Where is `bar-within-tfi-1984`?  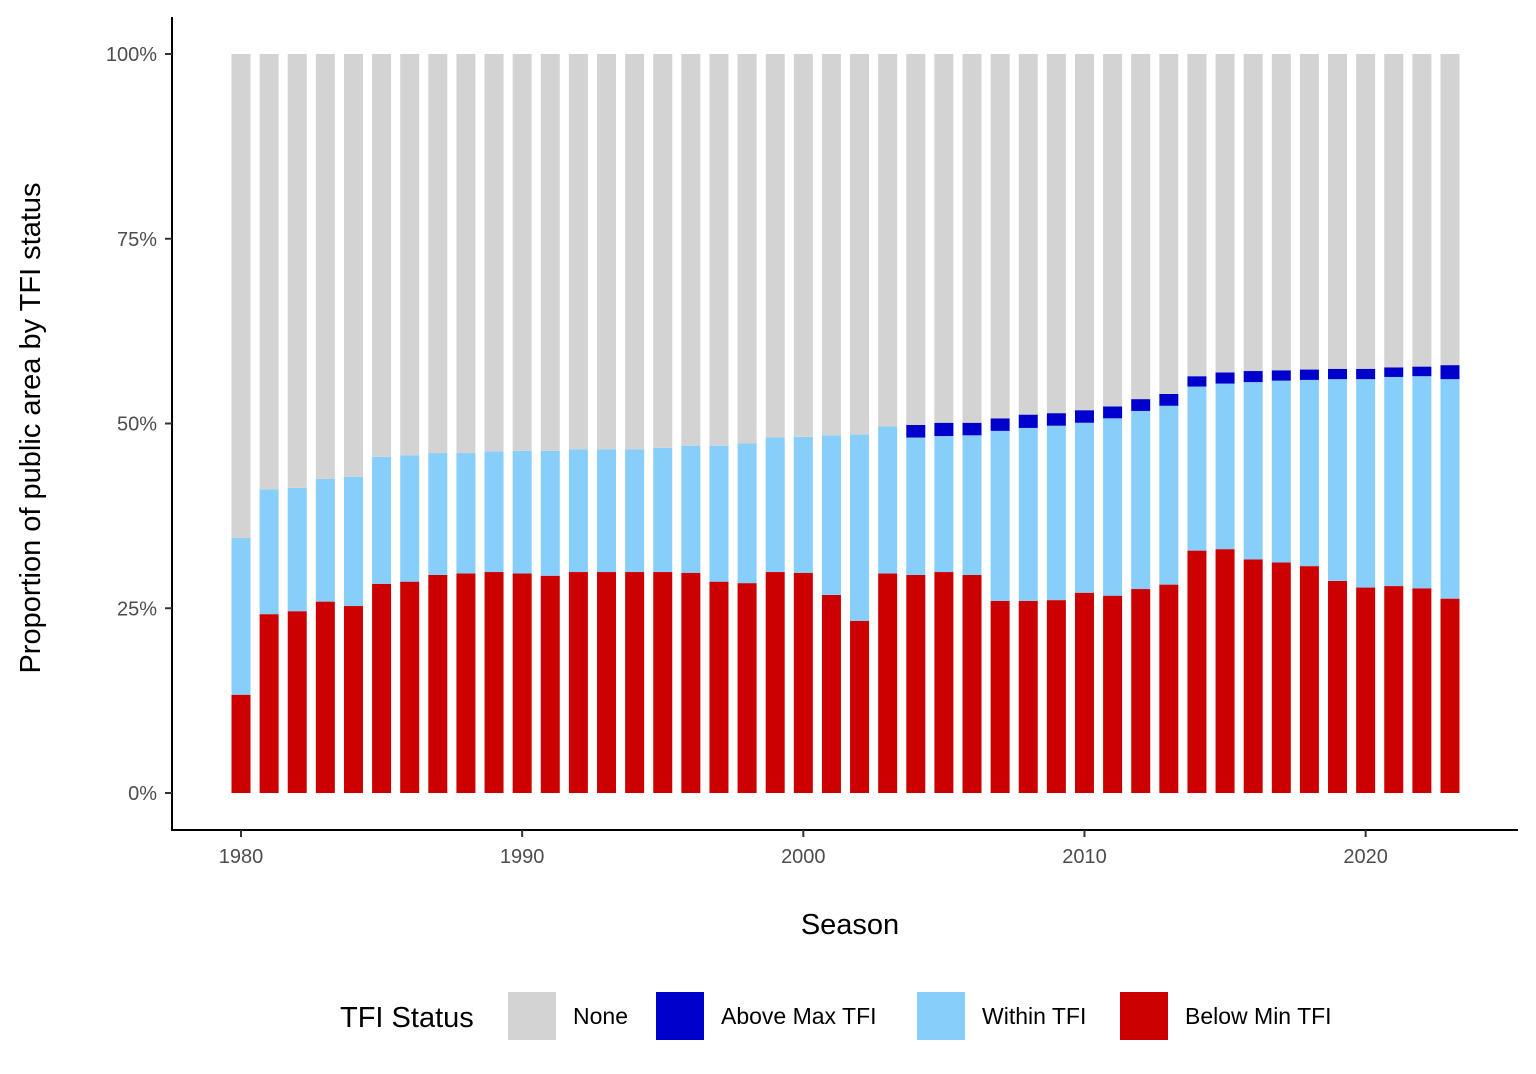
bar-within-tfi-1984 is located at coordinates (353, 541).